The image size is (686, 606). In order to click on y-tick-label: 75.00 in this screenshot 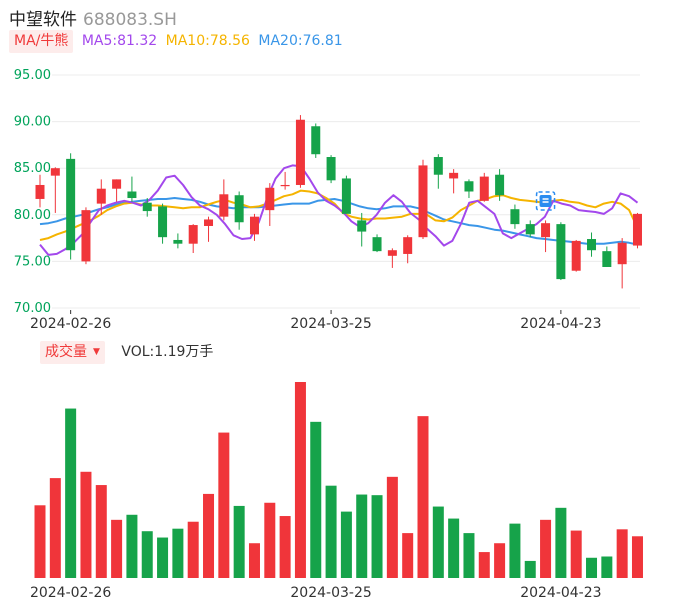, I will do `click(32, 261)`.